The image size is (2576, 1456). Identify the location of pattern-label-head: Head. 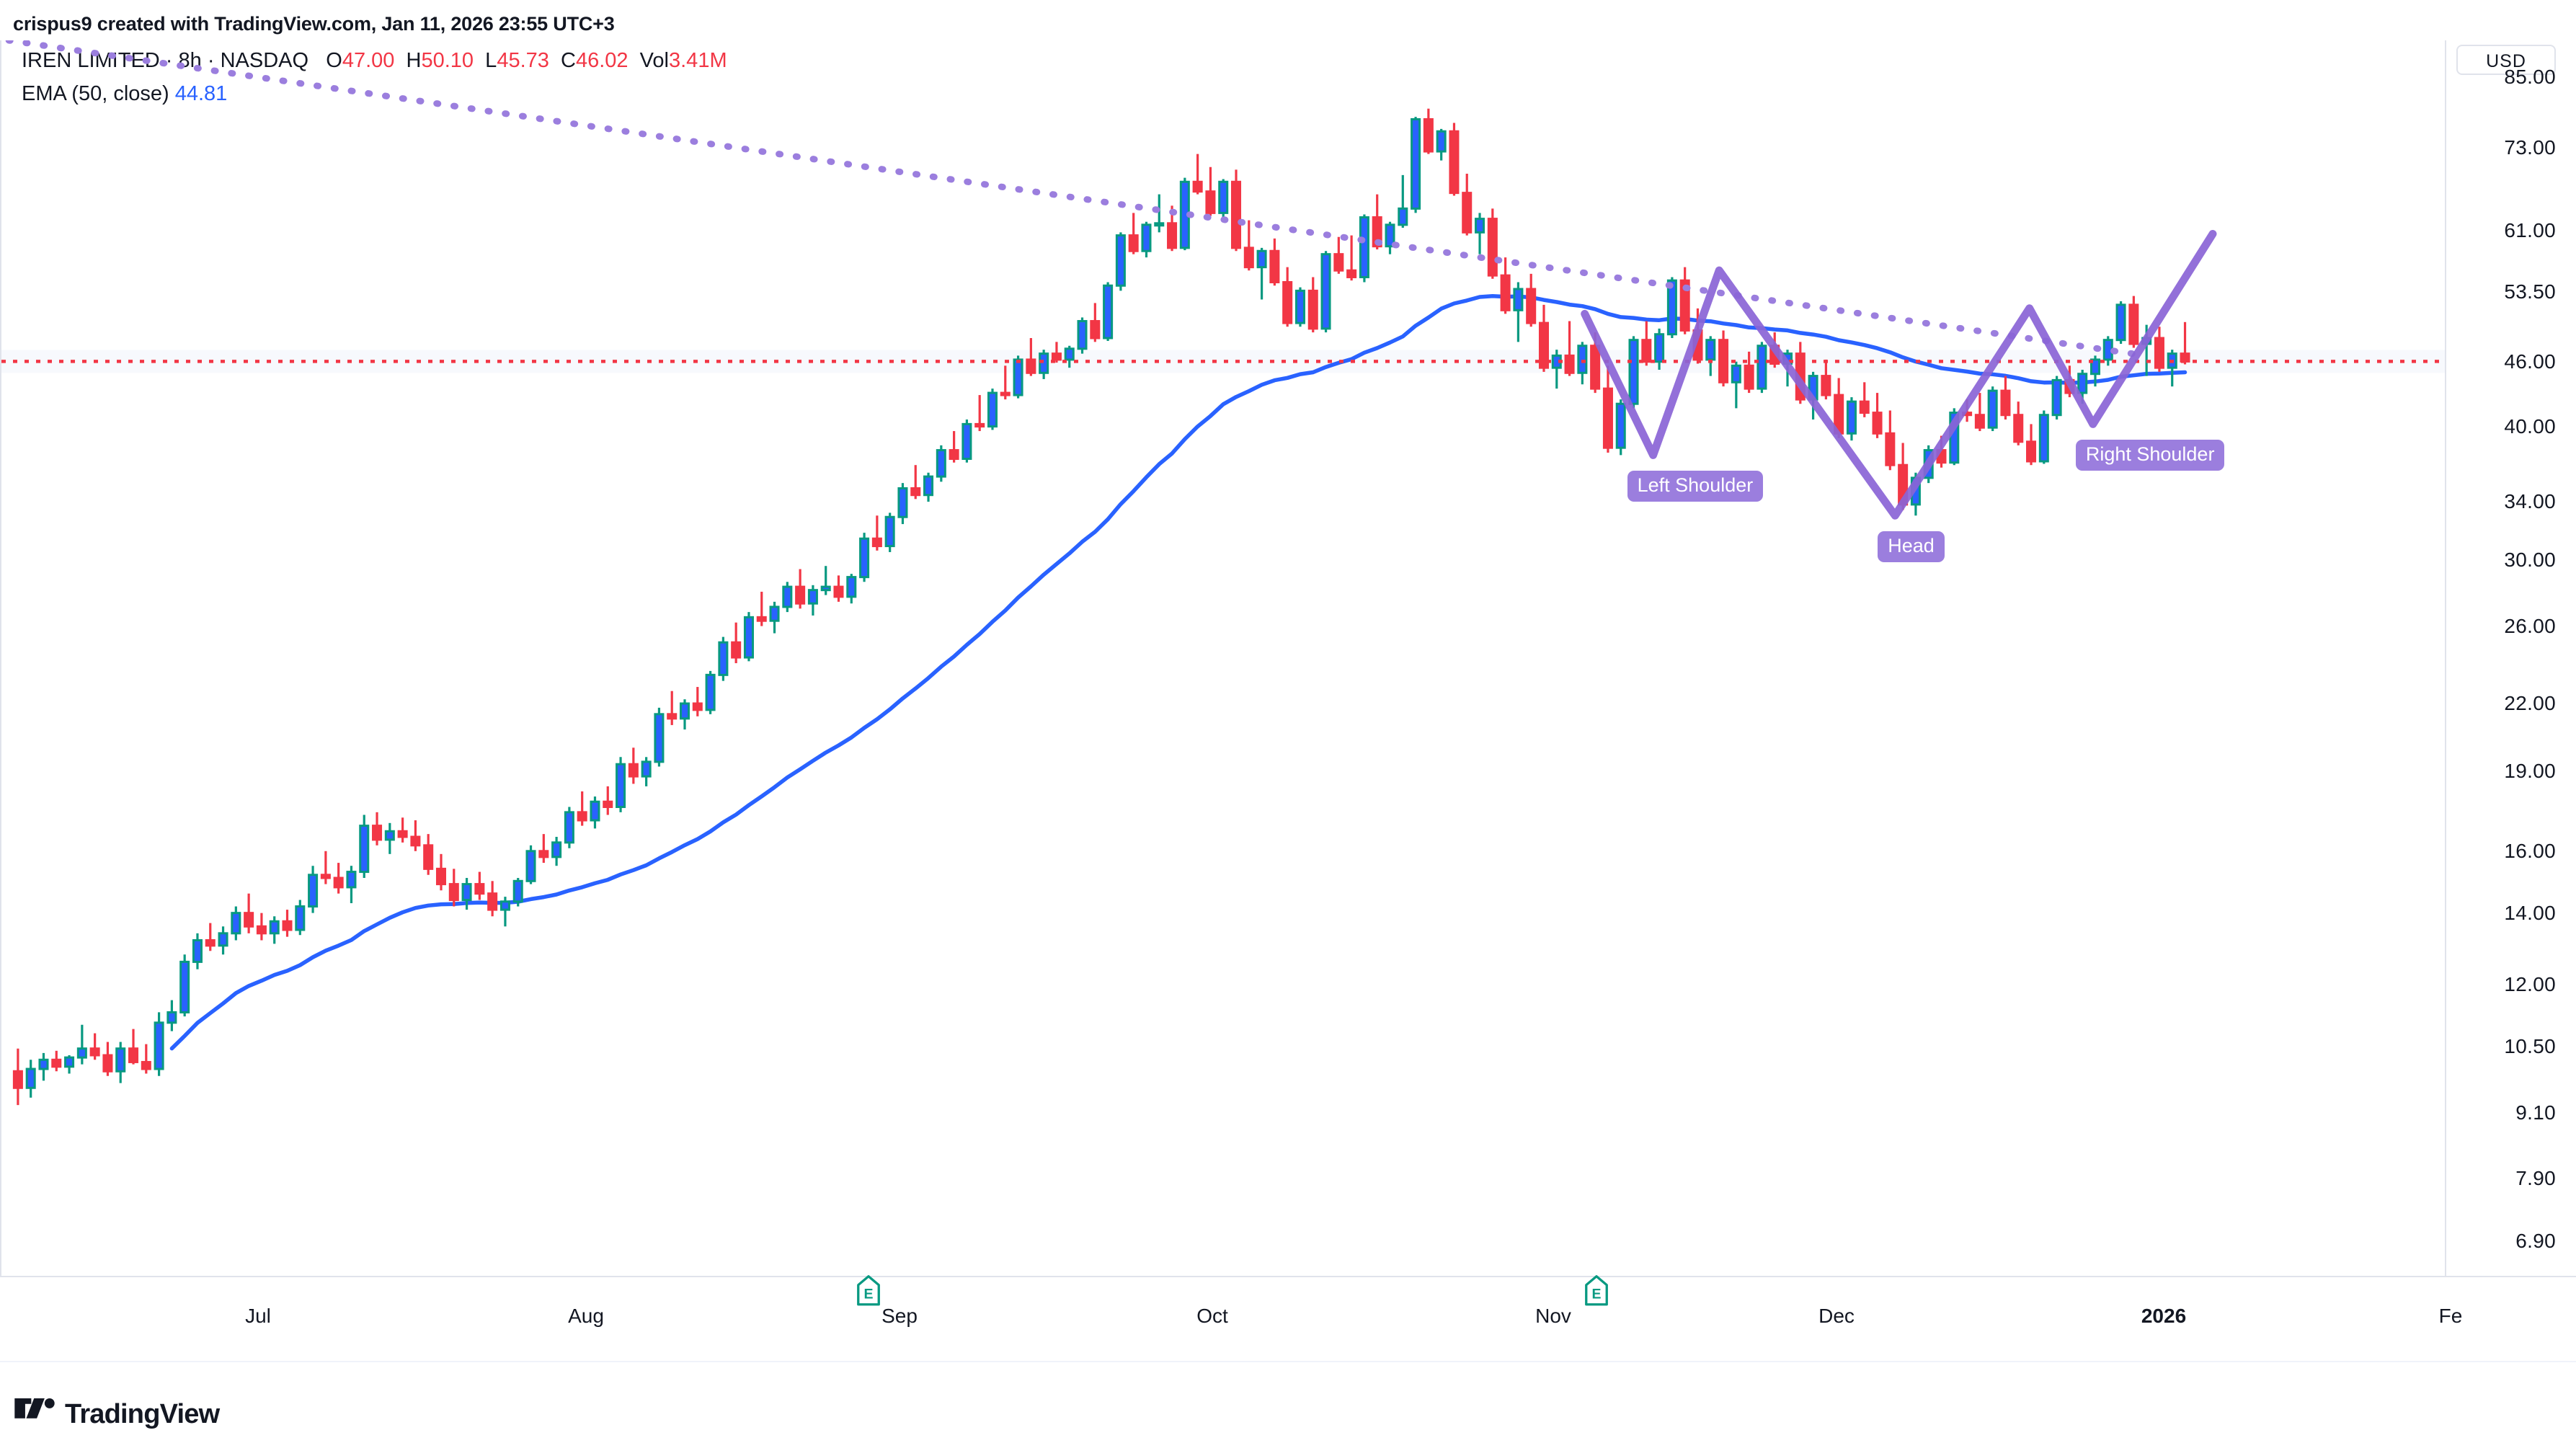
(1911, 547).